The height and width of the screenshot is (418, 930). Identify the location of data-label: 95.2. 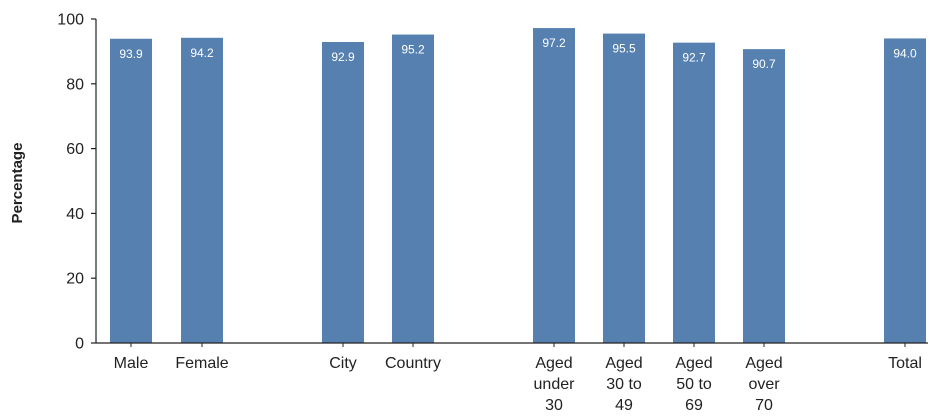
(413, 50).